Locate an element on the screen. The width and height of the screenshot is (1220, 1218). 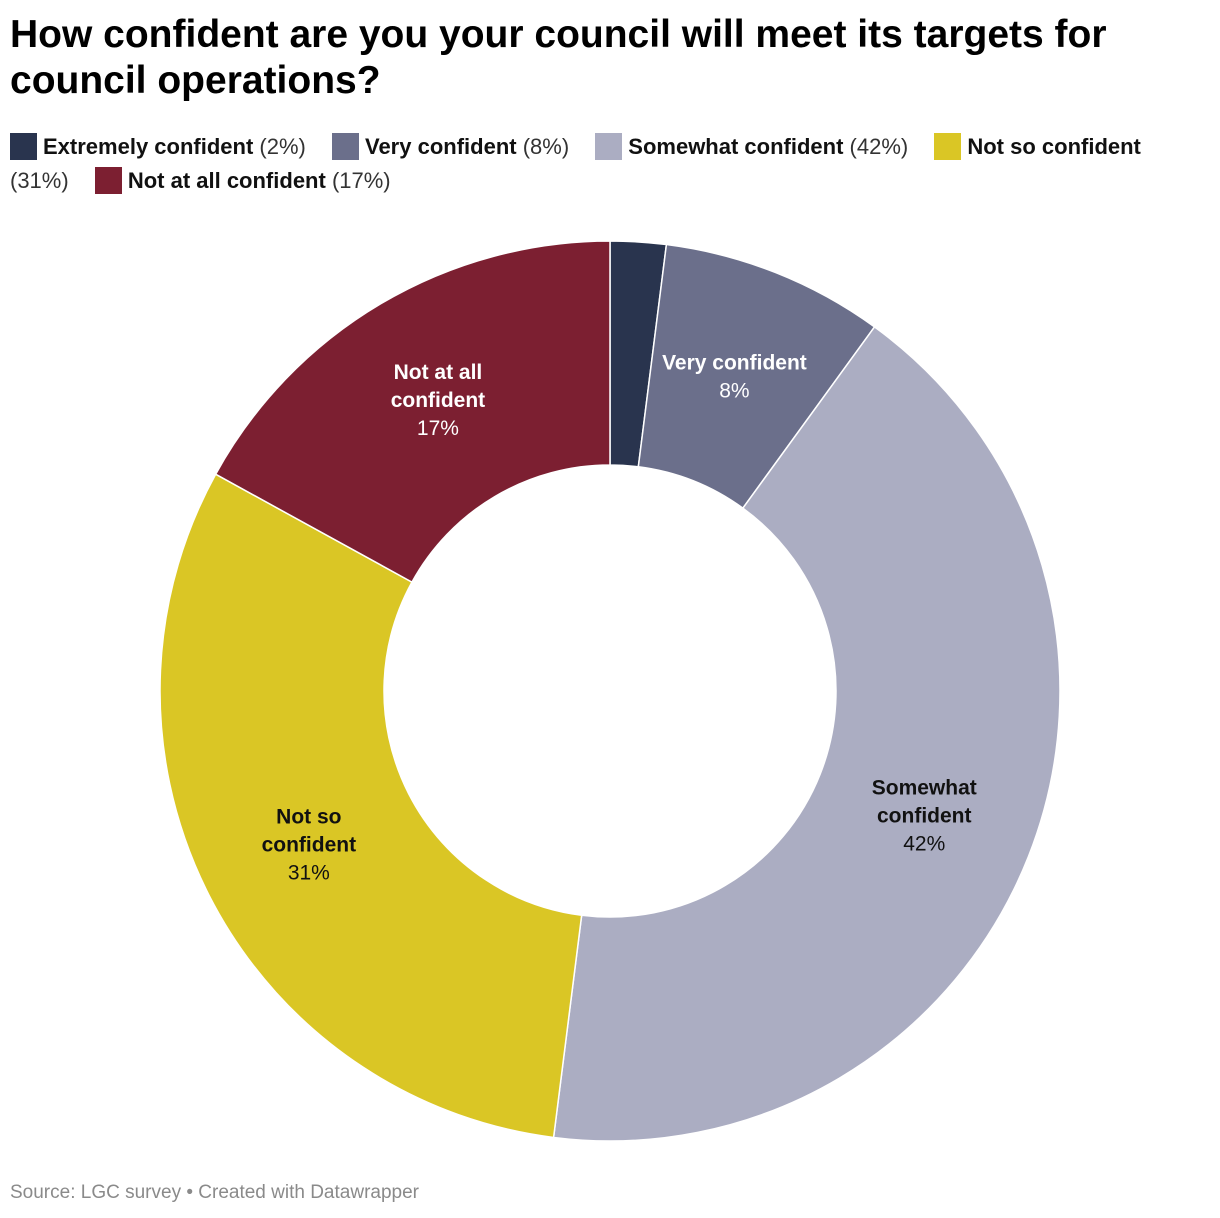
legend-label: Not at all confident is located at coordinates (226, 180).